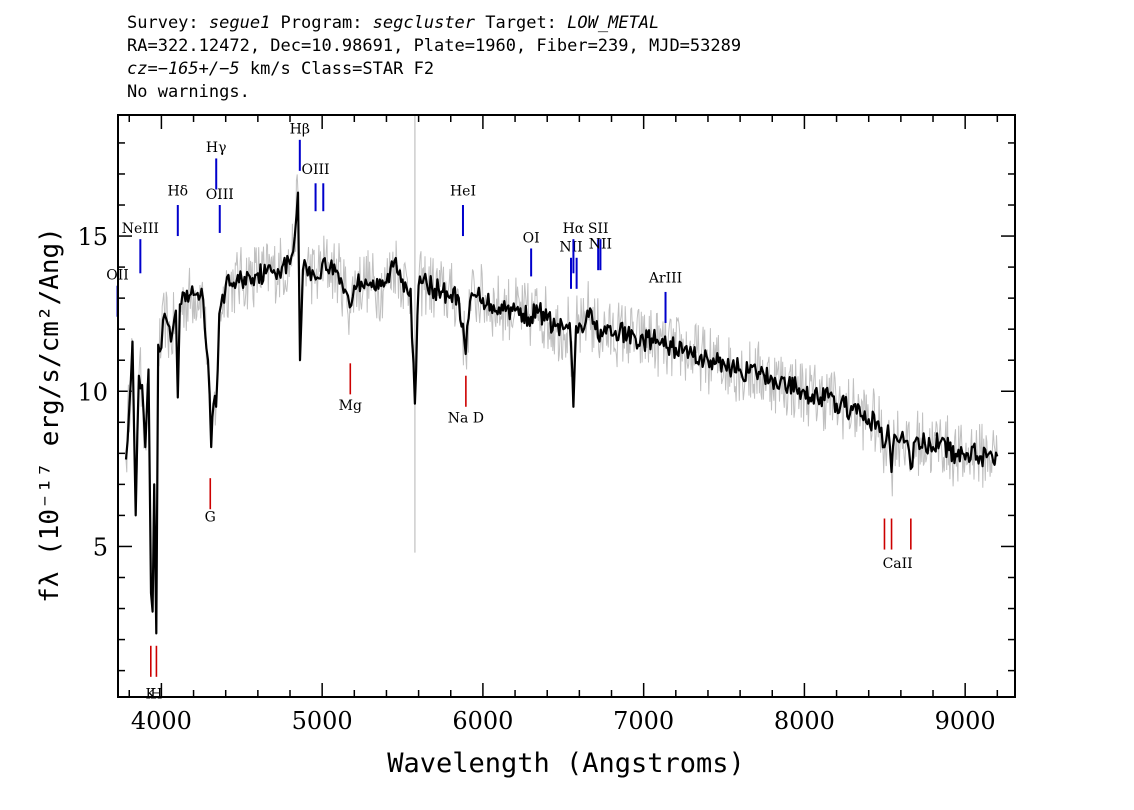  What do you see at coordinates (898, 564) in the screenshot?
I see `absorption-line-label: CaII` at bounding box center [898, 564].